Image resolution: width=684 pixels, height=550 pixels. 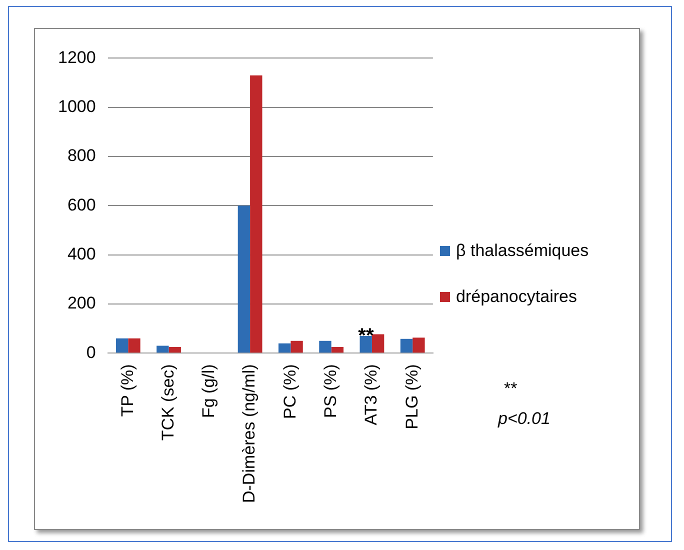 What do you see at coordinates (77, 57) in the screenshot?
I see `y-tick-label: 1200` at bounding box center [77, 57].